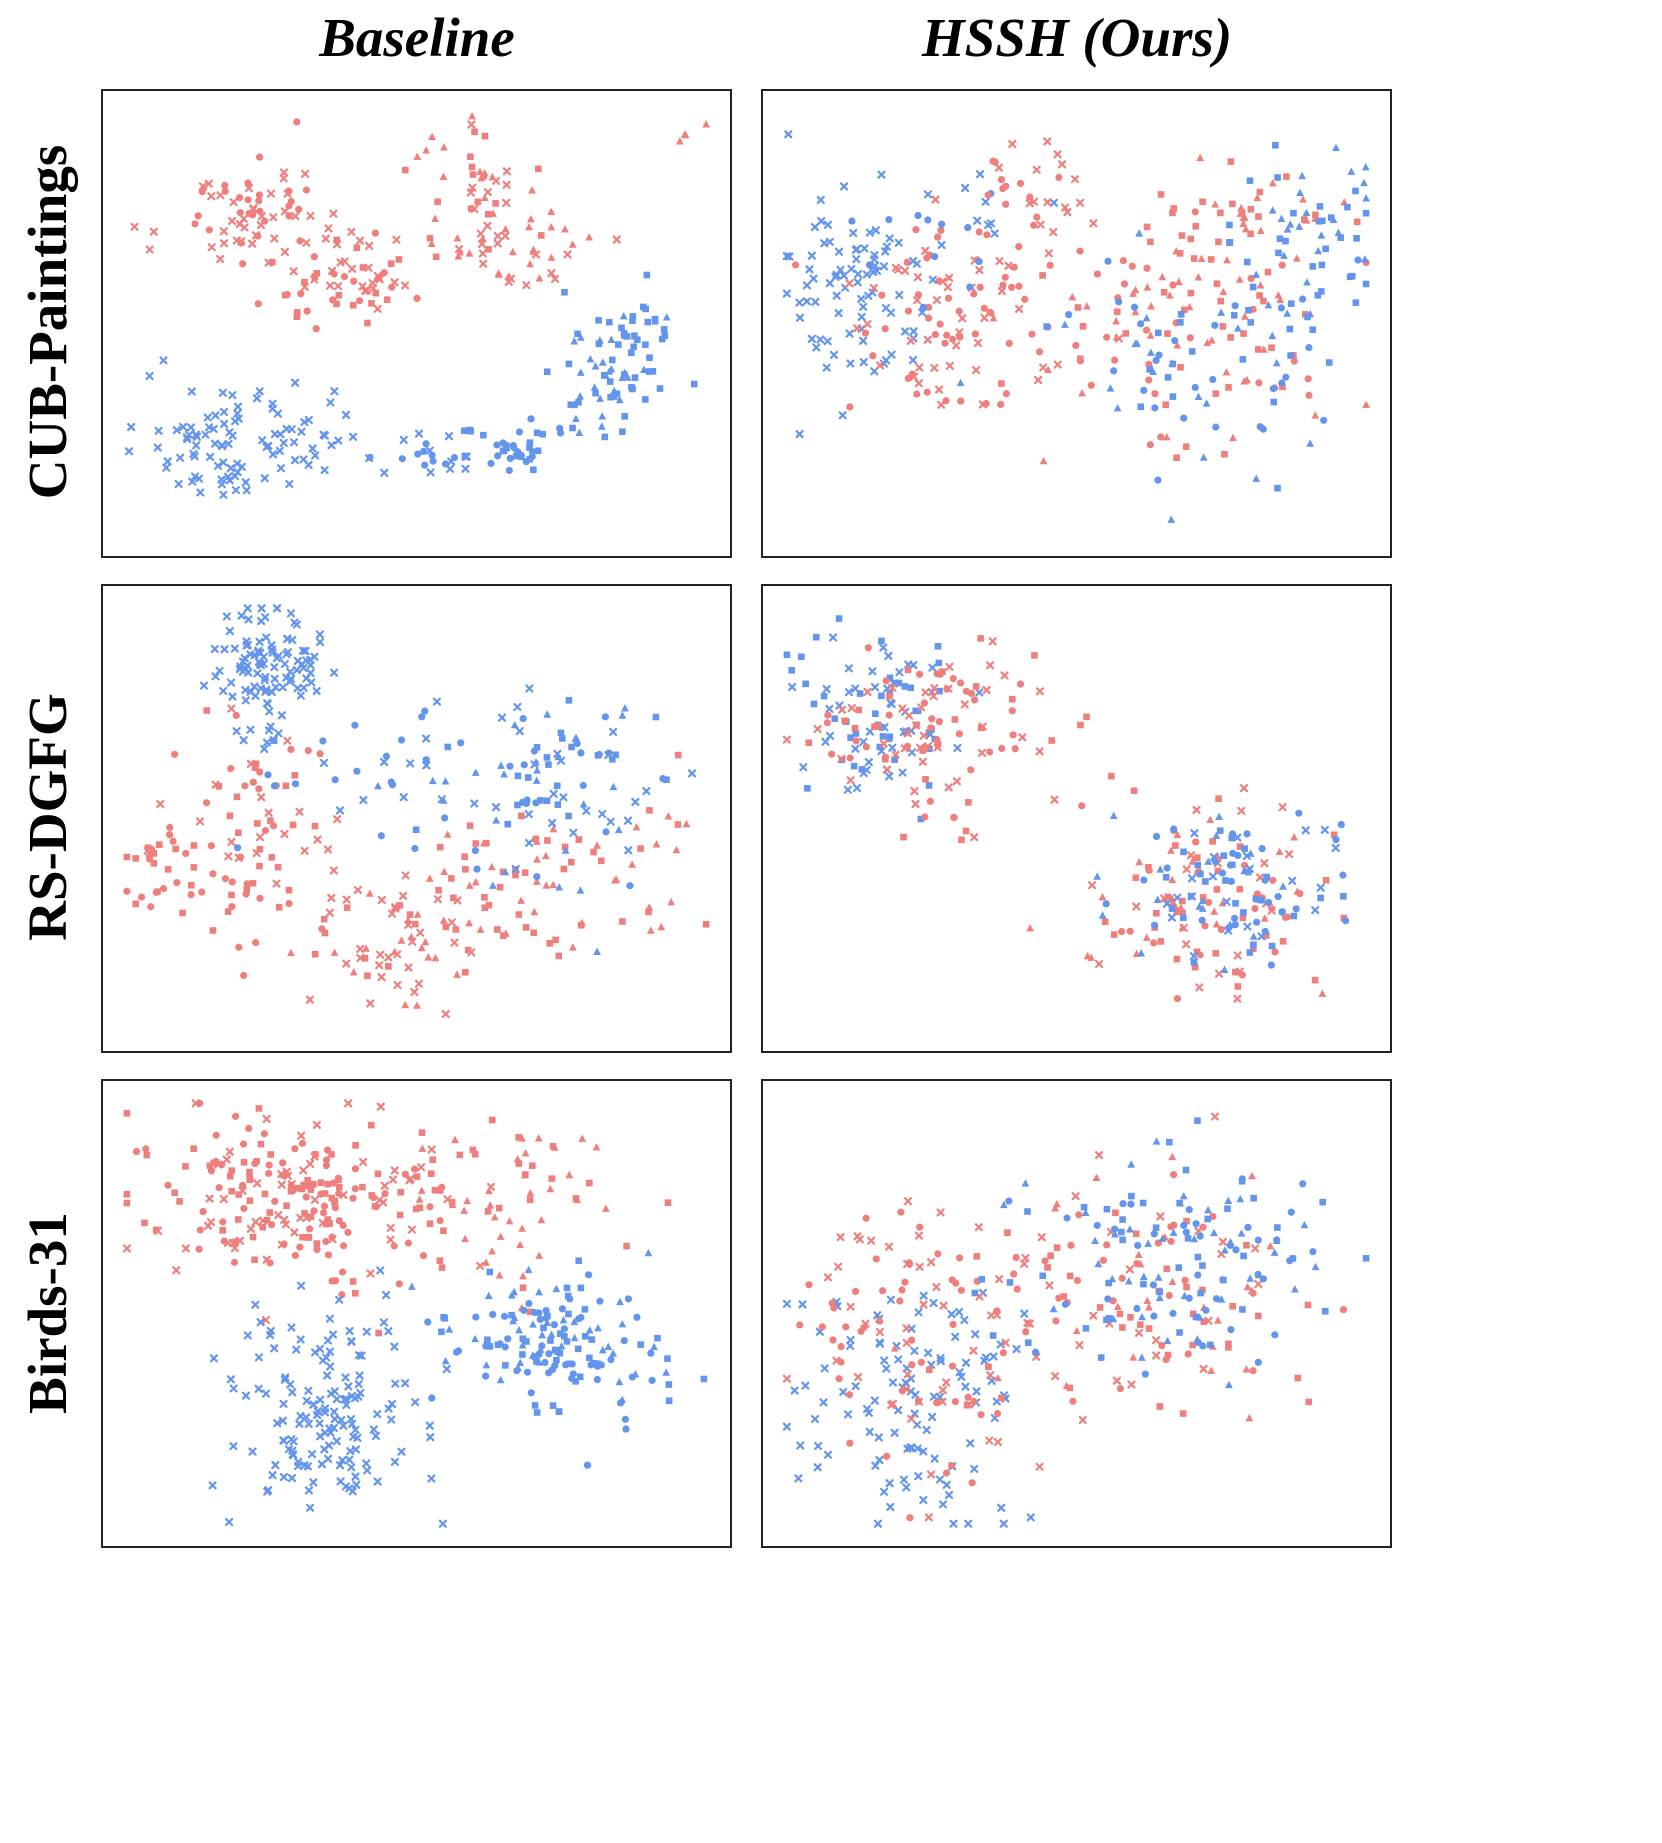 This screenshot has width=1662, height=1843. Describe the element at coordinates (47, 322) in the screenshot. I see `row-title-cub-paintings: CUB-Paintings` at that location.